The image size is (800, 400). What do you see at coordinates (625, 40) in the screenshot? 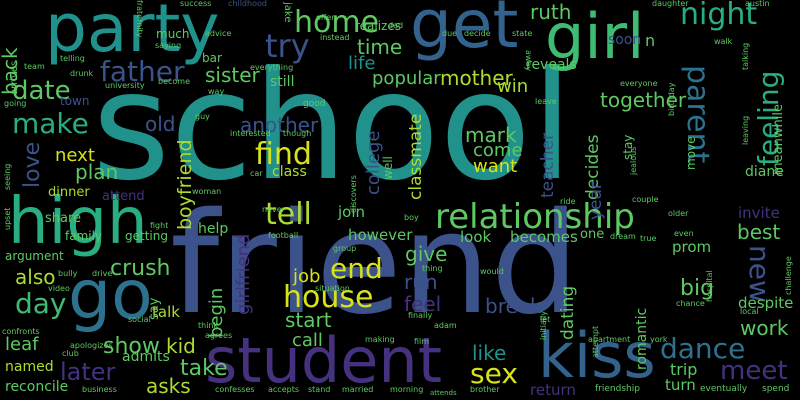
I see `word: soon` at bounding box center [625, 40].